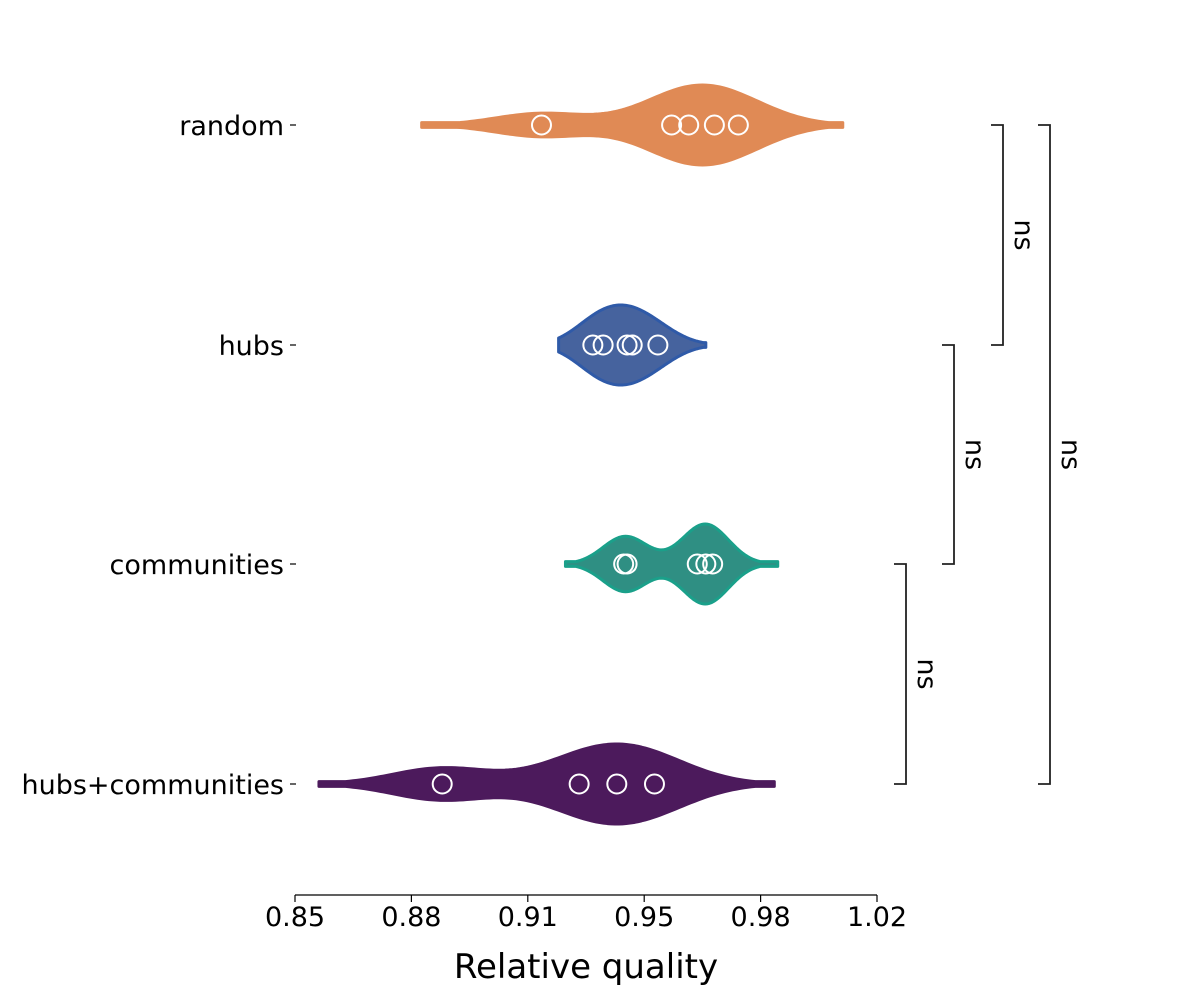 This screenshot has width=1200, height=1000. Describe the element at coordinates (411, 917) in the screenshot. I see `x-tick-label: 0.88` at that location.